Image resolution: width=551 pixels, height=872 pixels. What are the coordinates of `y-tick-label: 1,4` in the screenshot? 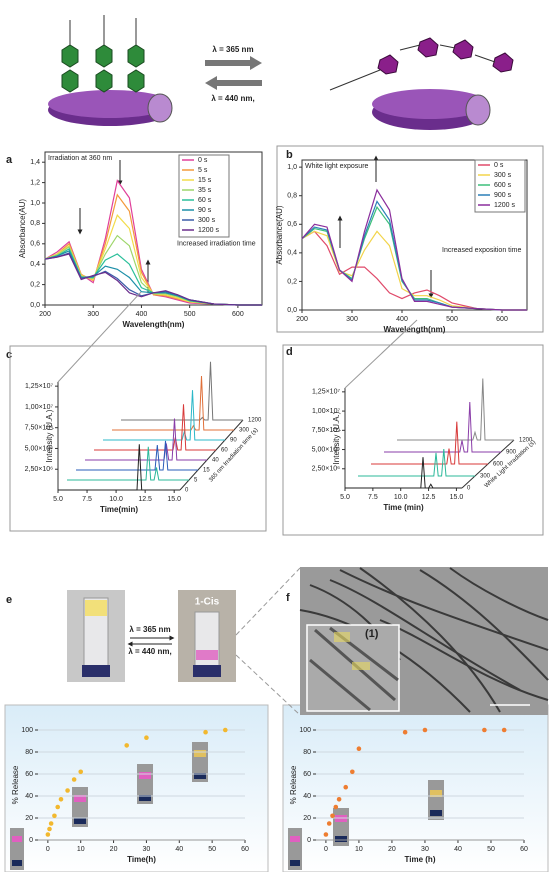 It's located at (35, 162).